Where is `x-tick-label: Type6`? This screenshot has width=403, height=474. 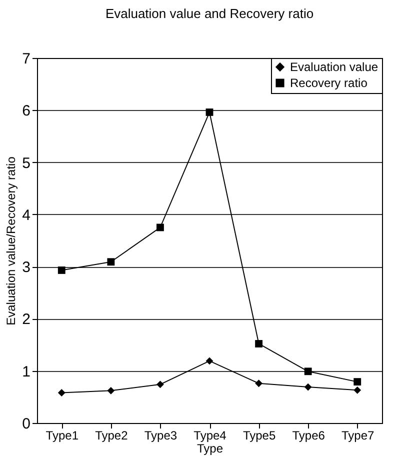 x-tick-label: Type6 is located at coordinates (309, 435).